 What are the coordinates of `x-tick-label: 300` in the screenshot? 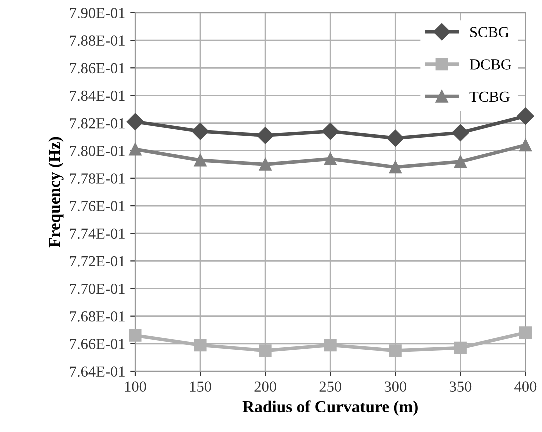 It's located at (395, 387).